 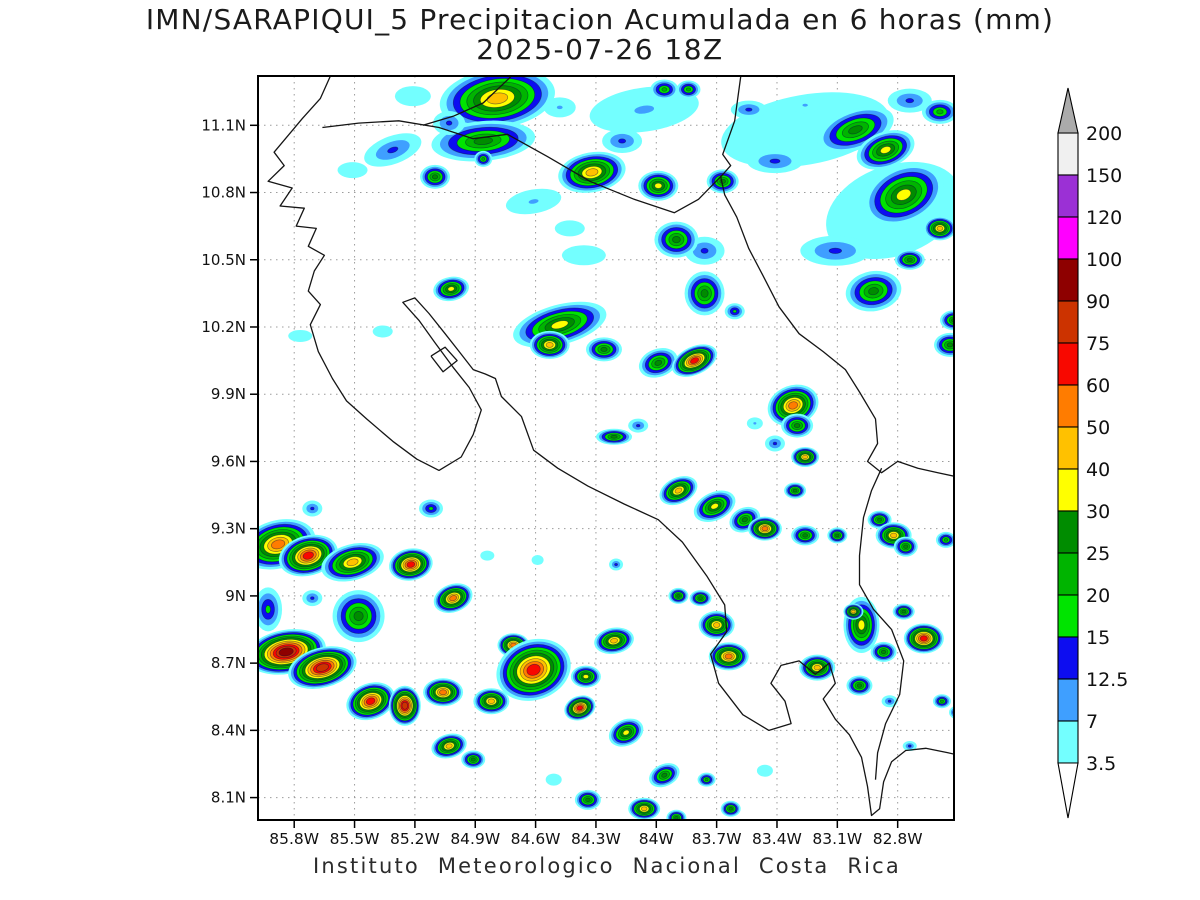 I want to click on colorbar-label: 200, so click(x=1104, y=134).